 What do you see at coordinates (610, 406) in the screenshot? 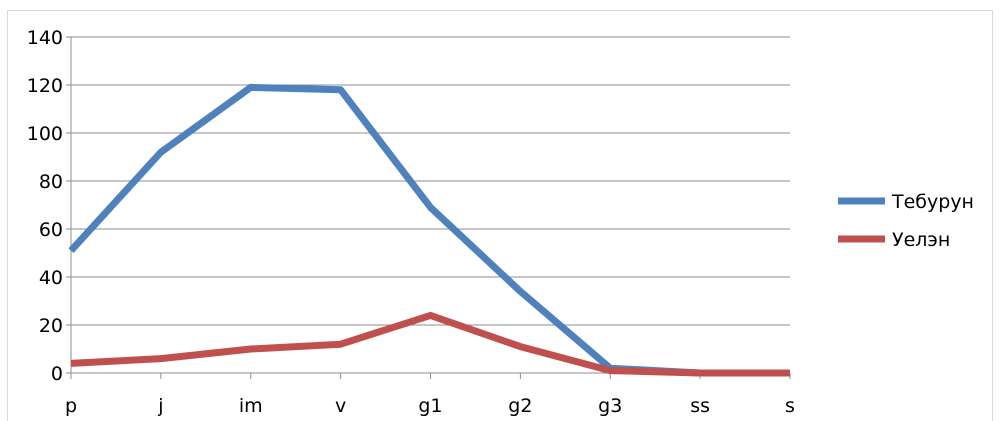
I see `x-tick-label-g3: g3` at bounding box center [610, 406].